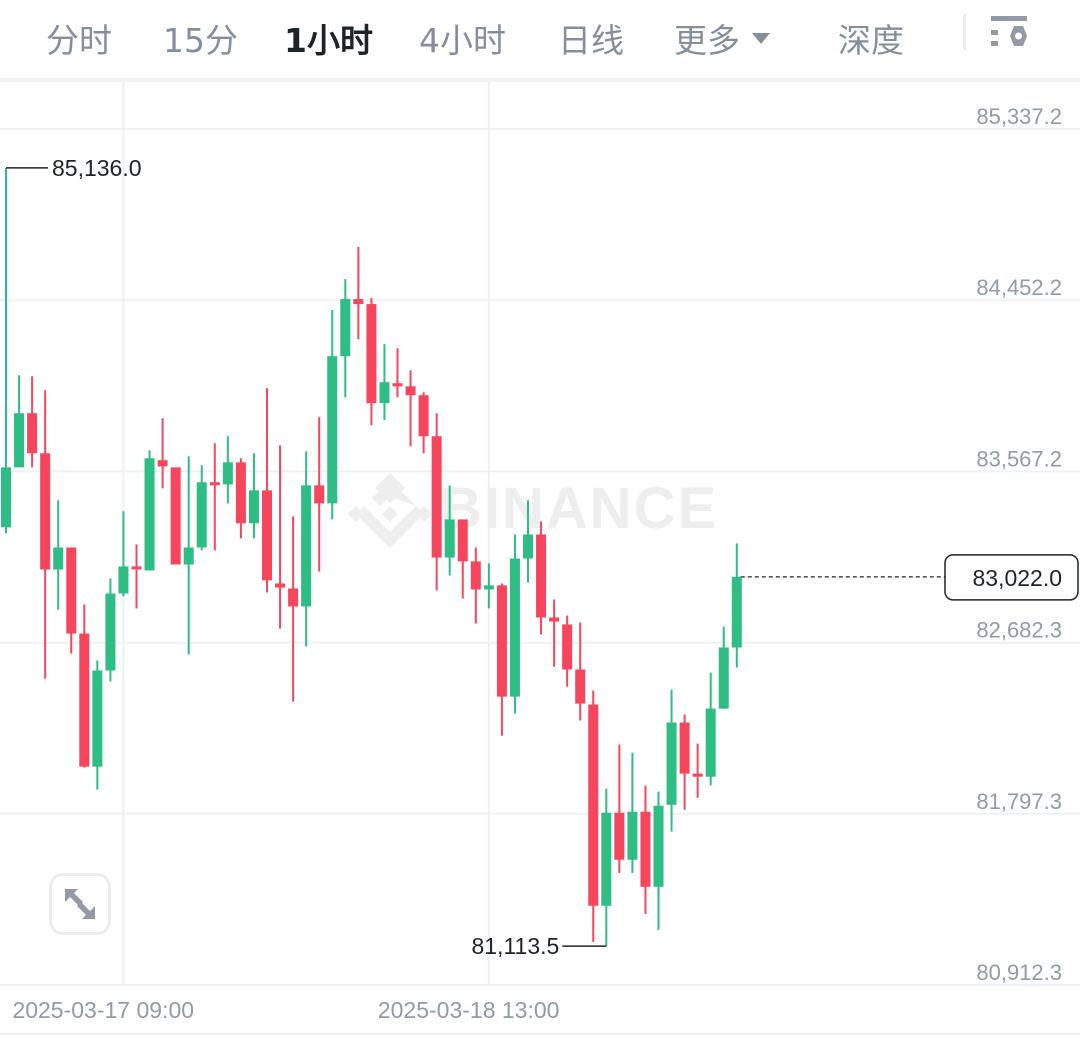 The width and height of the screenshot is (1080, 1039). Describe the element at coordinates (1019, 458) in the screenshot. I see `y-tick-label: 83,567.2` at that location.